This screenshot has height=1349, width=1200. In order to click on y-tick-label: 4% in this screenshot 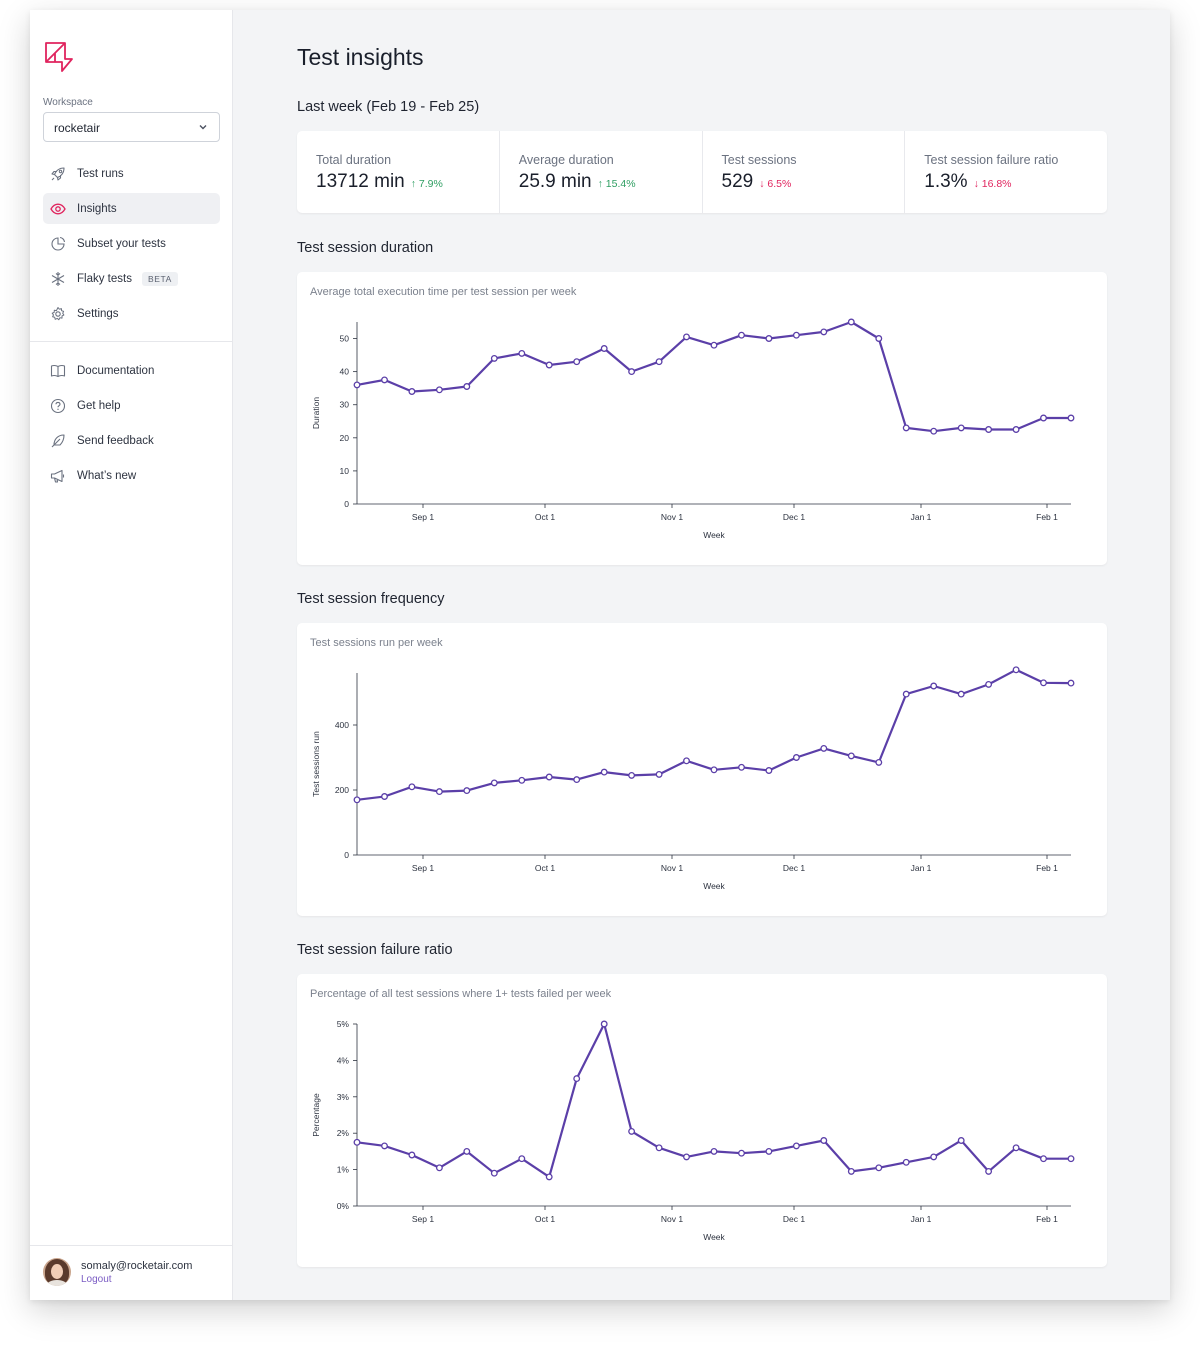, I will do `click(343, 1060)`.